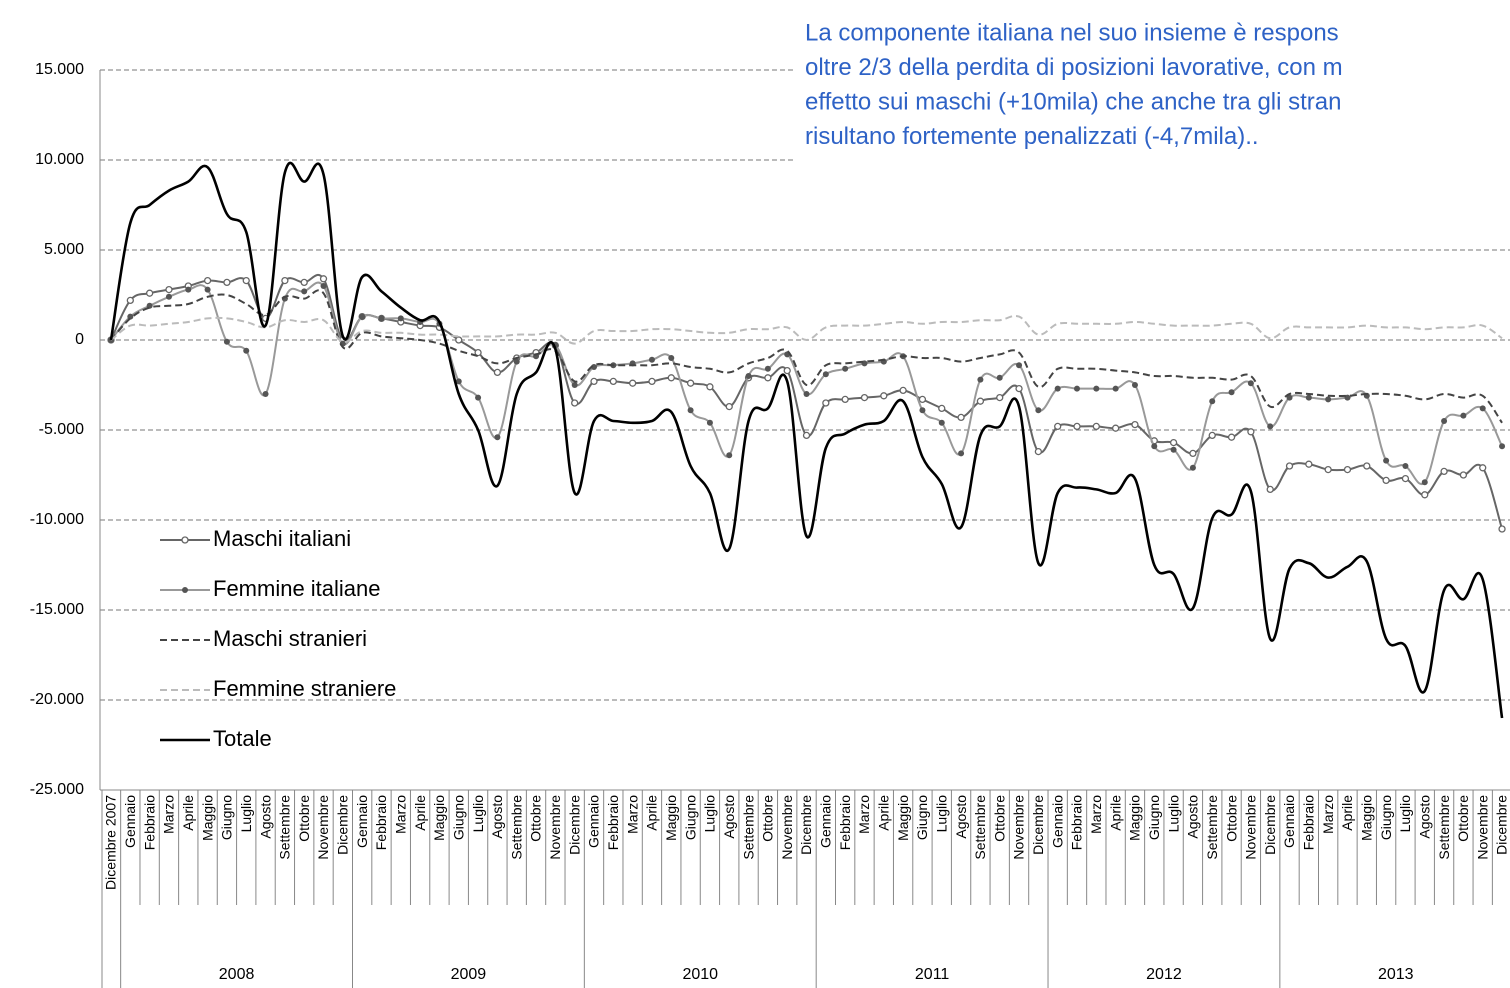  What do you see at coordinates (111, 842) in the screenshot?
I see `x-tick-label: Dicembre 2007` at bounding box center [111, 842].